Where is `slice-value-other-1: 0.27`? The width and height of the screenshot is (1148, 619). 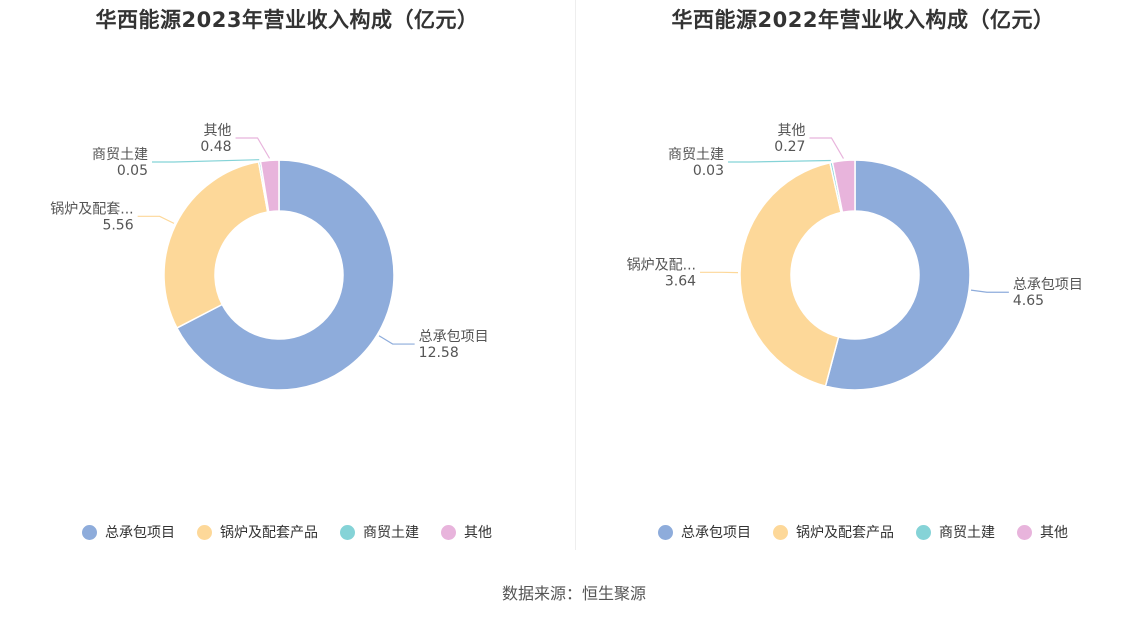 slice-value-other-1: 0.27 is located at coordinates (789, 147).